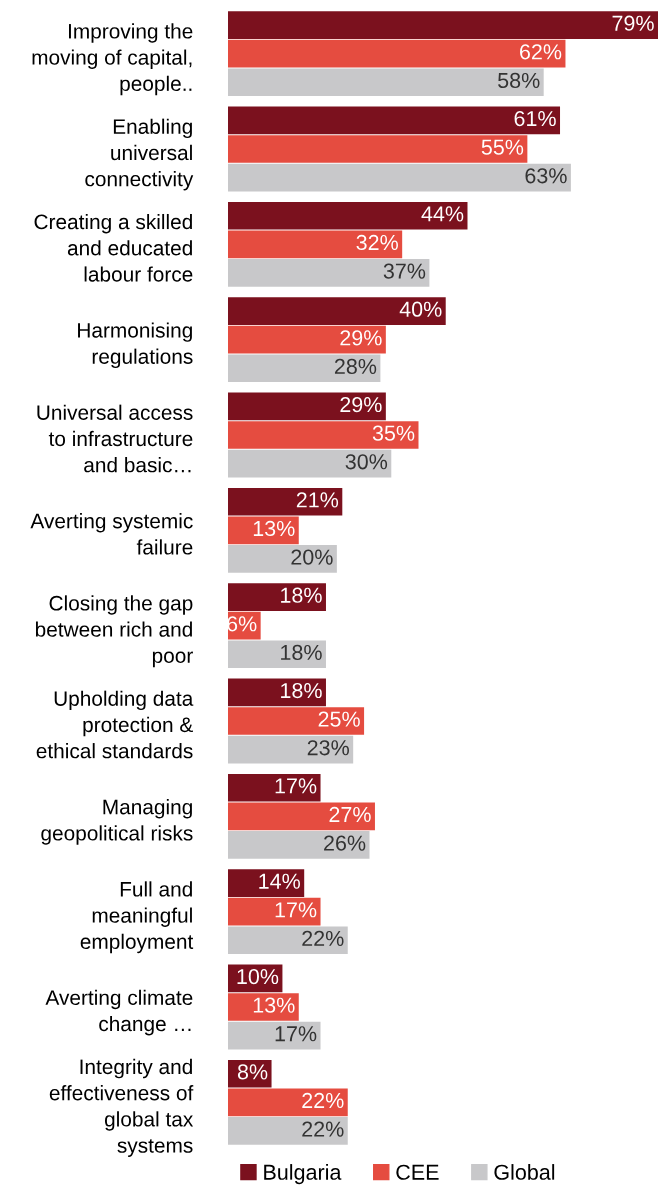 Image resolution: width=662 pixels, height=1192 pixels. I want to click on legend-label: Bulgaria, so click(303, 1174).